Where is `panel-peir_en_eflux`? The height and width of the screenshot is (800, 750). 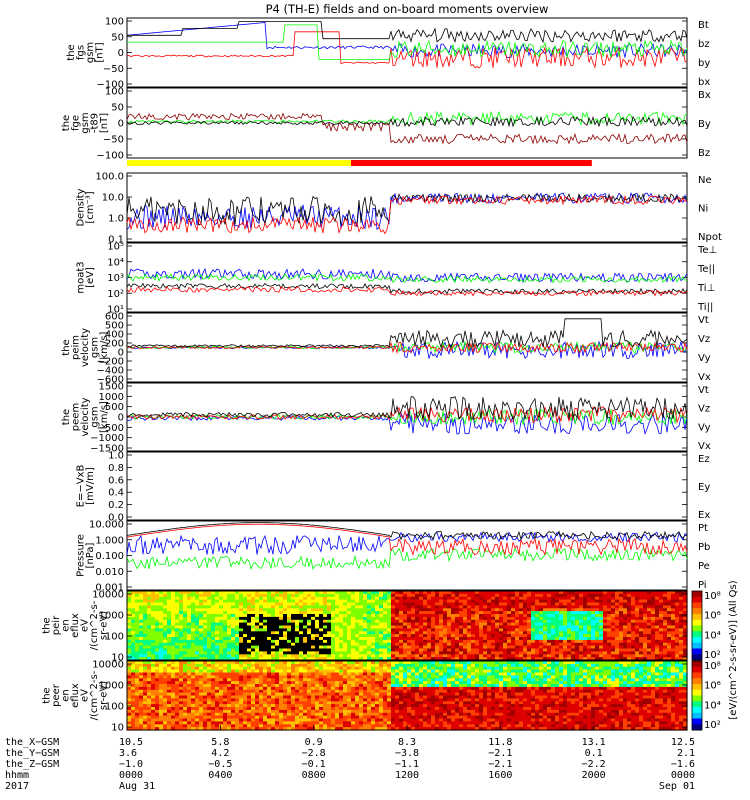
panel-peir_en_eflux is located at coordinates (414, 625).